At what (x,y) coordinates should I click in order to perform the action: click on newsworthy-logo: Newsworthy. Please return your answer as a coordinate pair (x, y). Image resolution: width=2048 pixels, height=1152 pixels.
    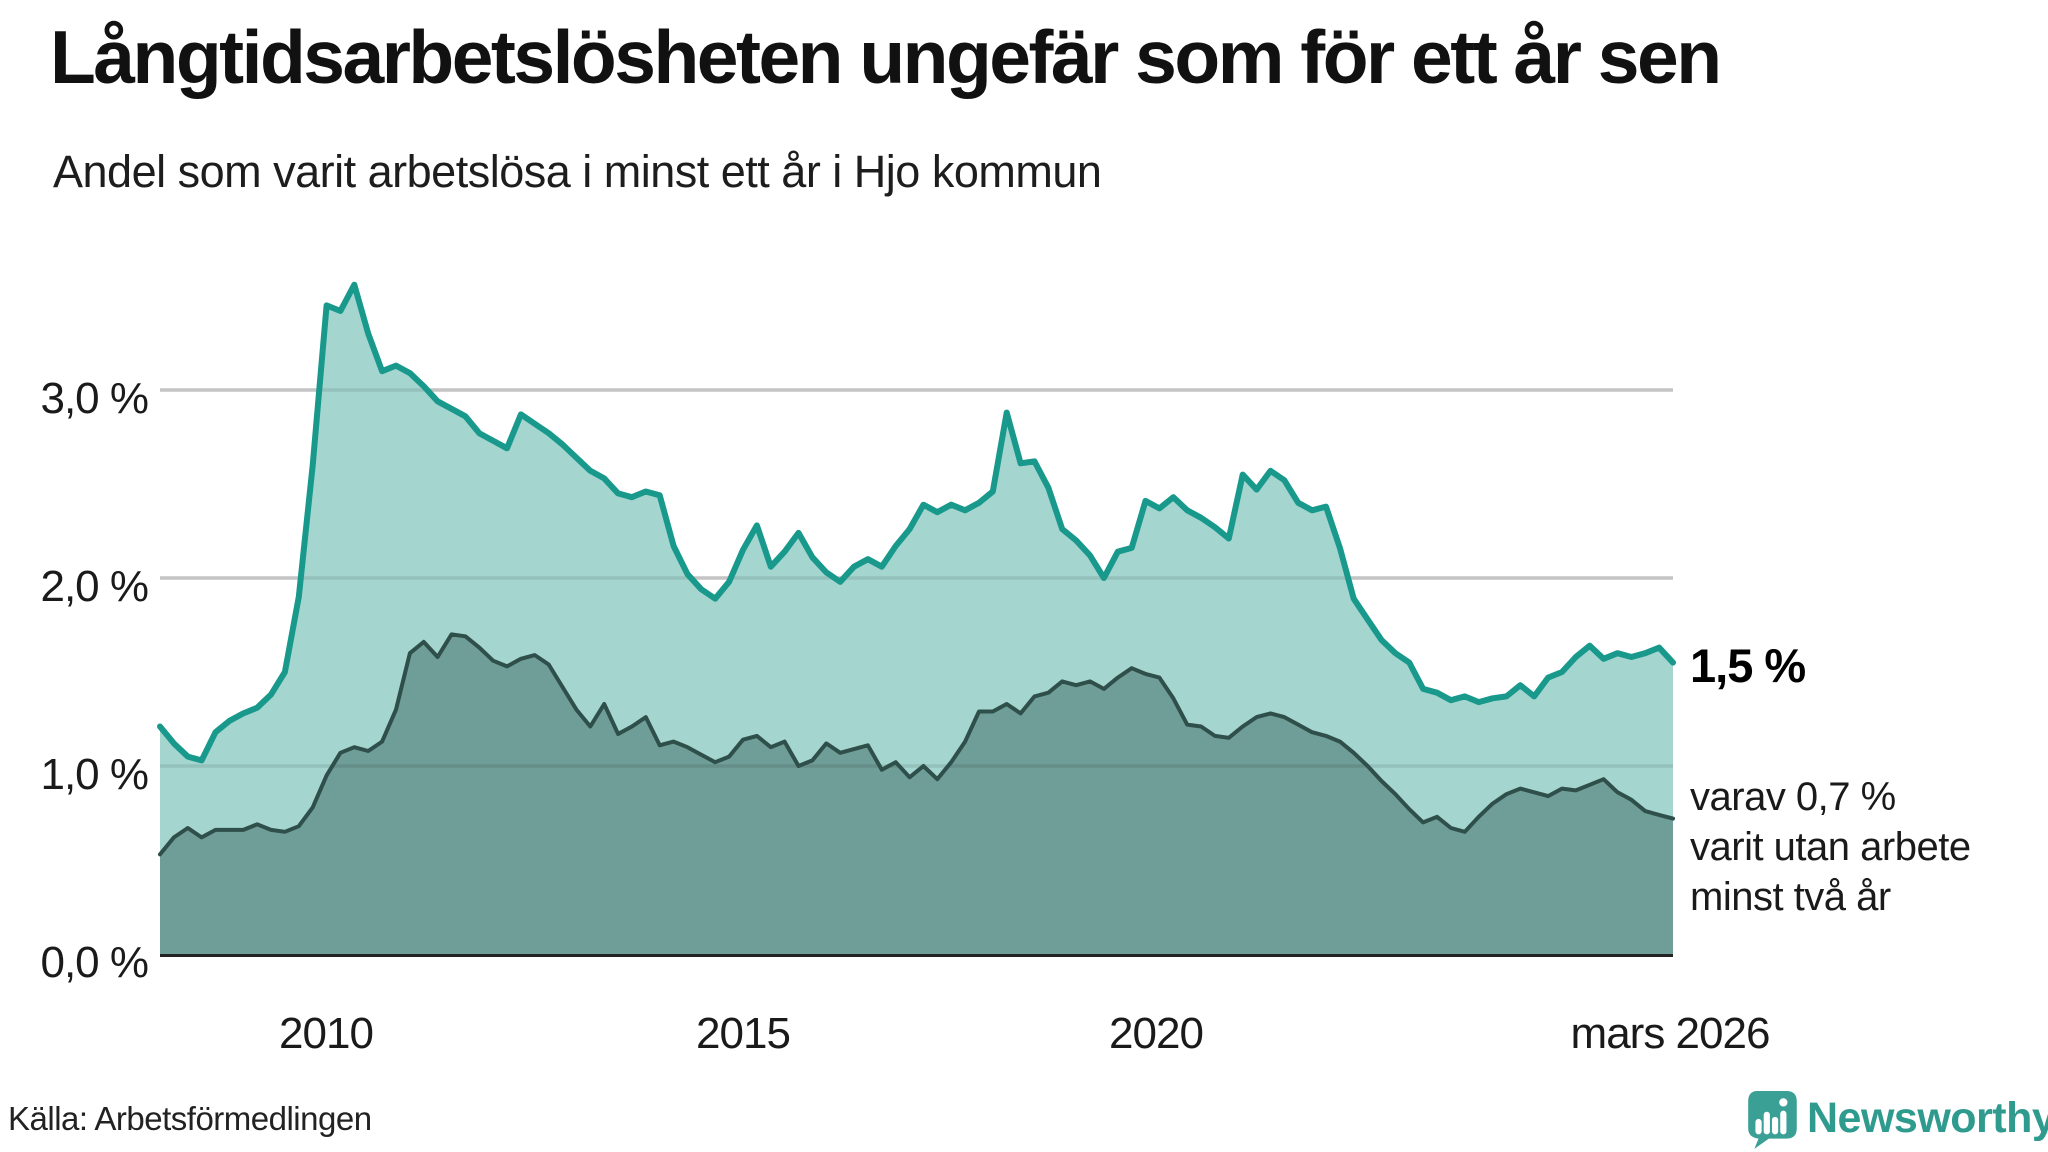
    Looking at the image, I should click on (1896, 1120).